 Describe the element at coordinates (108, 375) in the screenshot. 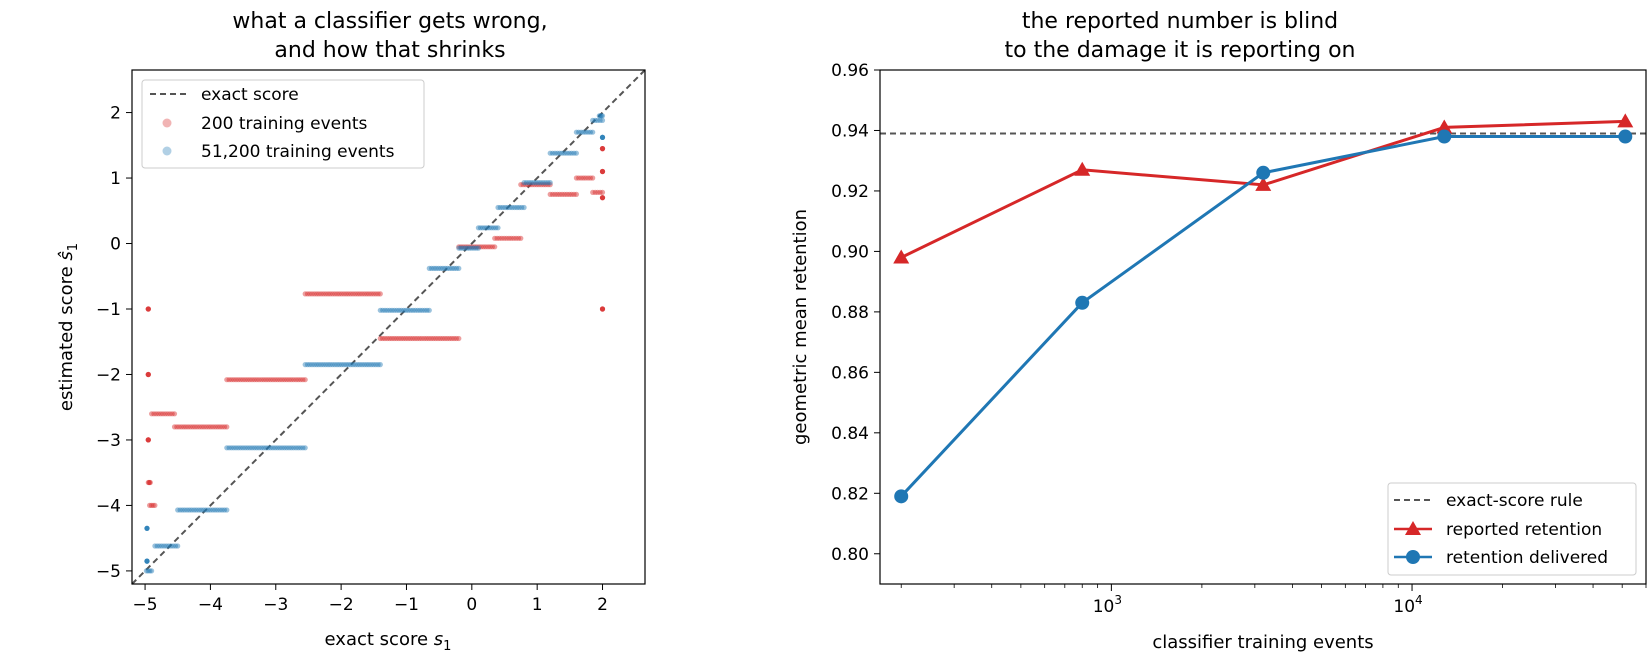

I see `y-tick-label: −2` at that location.